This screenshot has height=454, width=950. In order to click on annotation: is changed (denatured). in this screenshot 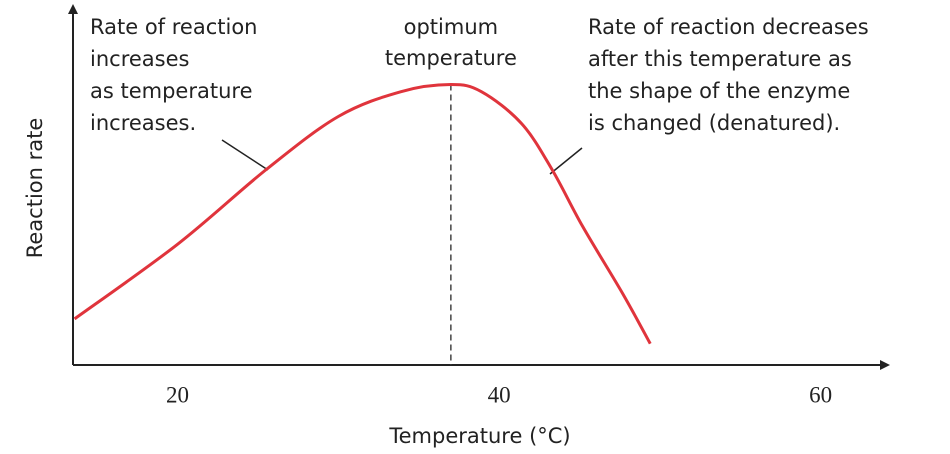, I will do `click(714, 123)`.